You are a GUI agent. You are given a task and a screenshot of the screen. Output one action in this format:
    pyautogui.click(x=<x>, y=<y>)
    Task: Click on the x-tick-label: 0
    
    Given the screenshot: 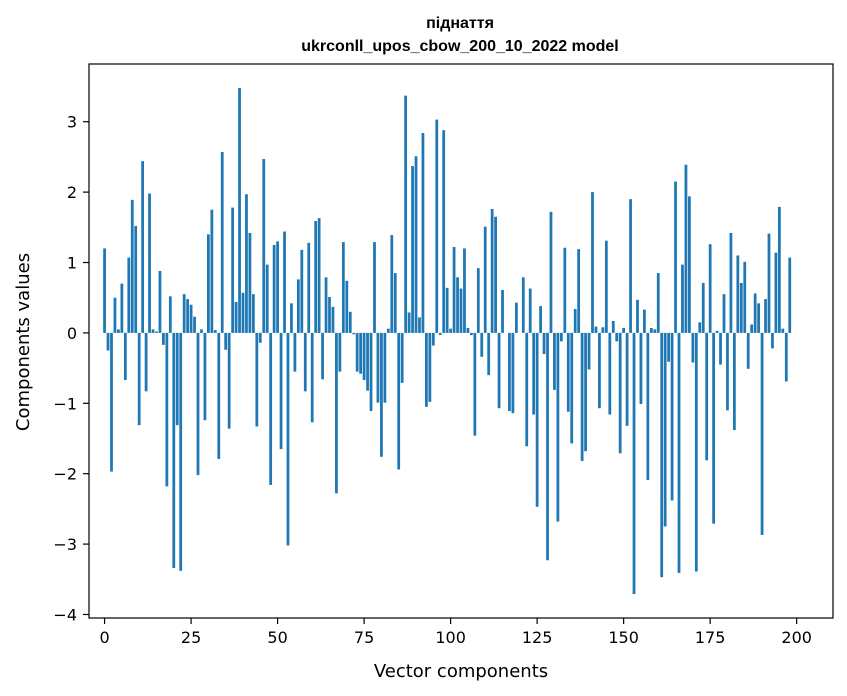 What is the action you would take?
    pyautogui.click(x=104, y=637)
    